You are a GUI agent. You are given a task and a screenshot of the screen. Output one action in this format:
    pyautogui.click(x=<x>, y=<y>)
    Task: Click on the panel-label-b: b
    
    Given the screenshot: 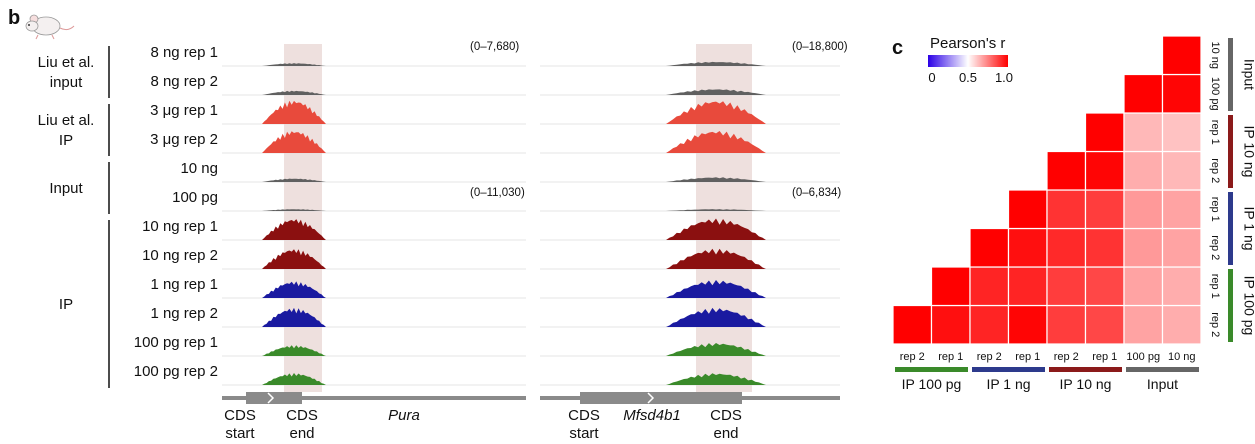 What is the action you would take?
    pyautogui.click(x=14, y=18)
    